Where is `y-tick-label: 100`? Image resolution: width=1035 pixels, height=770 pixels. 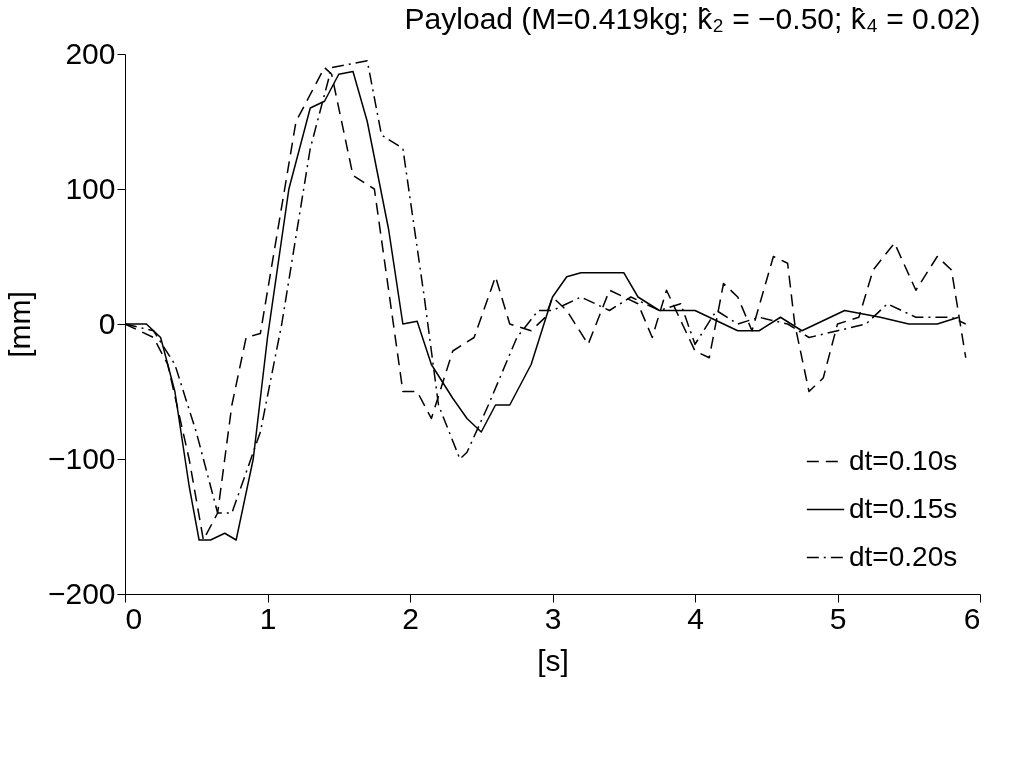
y-tick-label: 100 is located at coordinates (90, 188).